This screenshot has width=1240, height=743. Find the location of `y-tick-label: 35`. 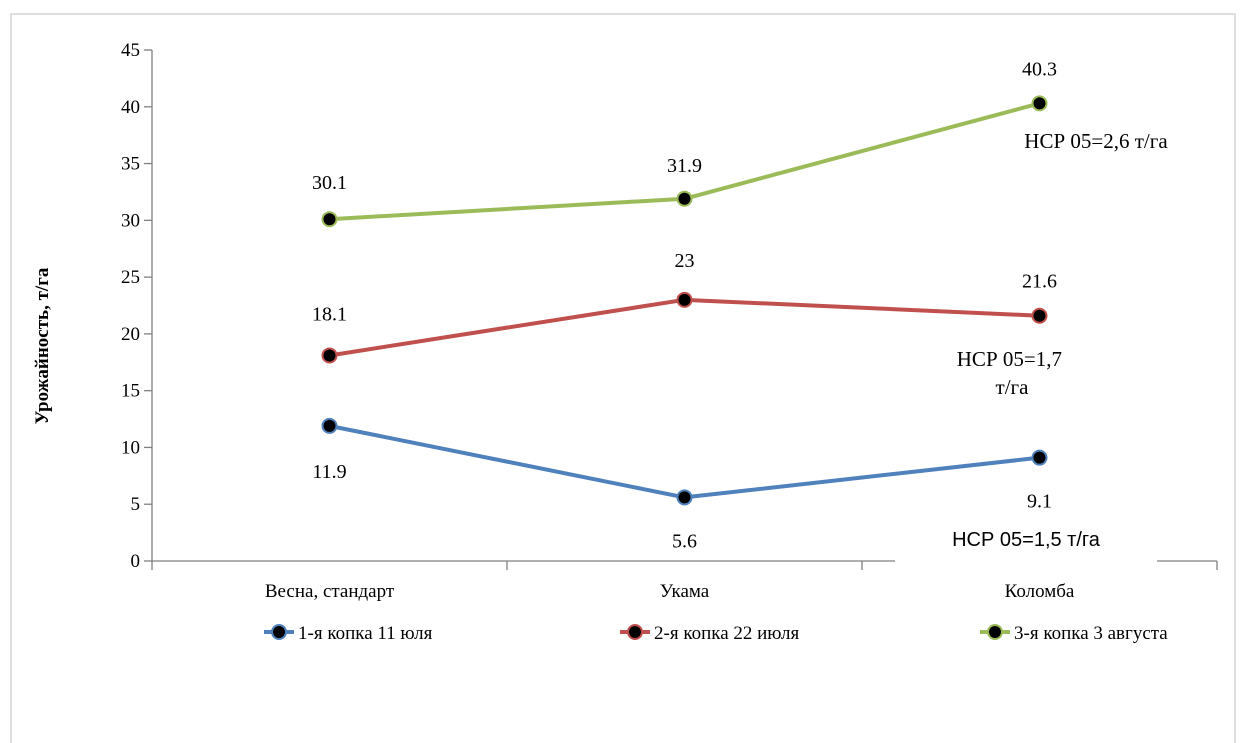

y-tick-label: 35 is located at coordinates (130, 164).